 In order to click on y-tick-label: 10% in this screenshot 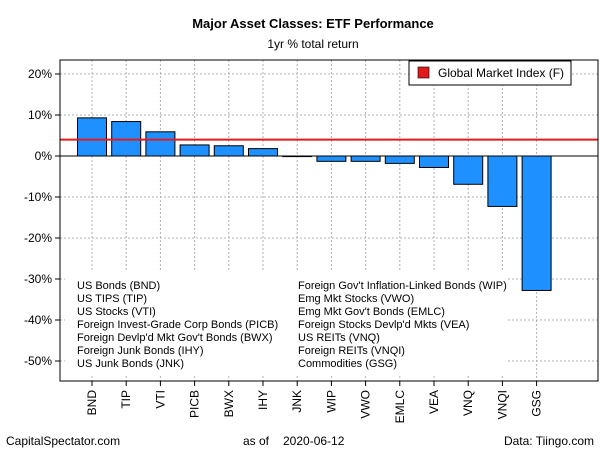, I will do `click(40, 115)`.